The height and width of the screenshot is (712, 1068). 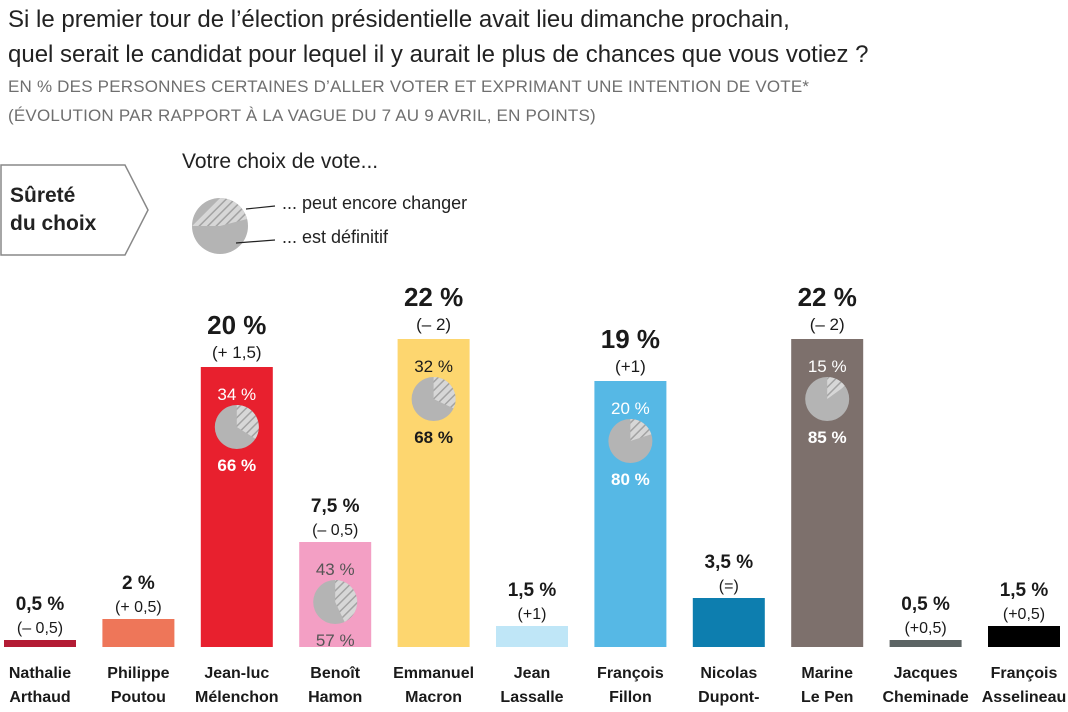 I want to click on change-label-5: (+1), so click(x=532, y=614).